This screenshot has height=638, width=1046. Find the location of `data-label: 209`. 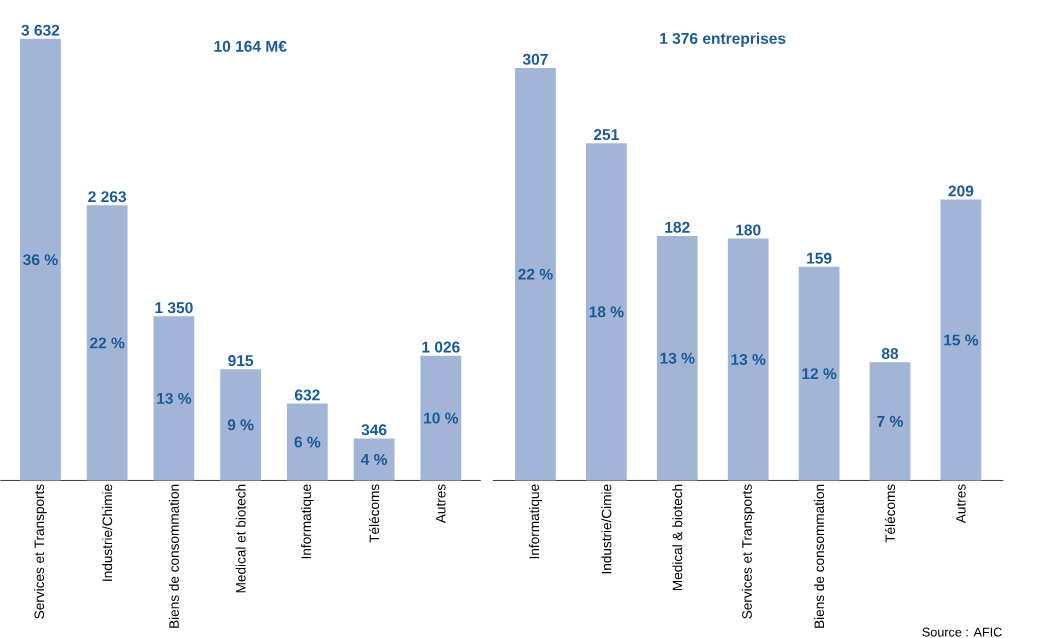

data-label: 209 is located at coordinates (961, 191).